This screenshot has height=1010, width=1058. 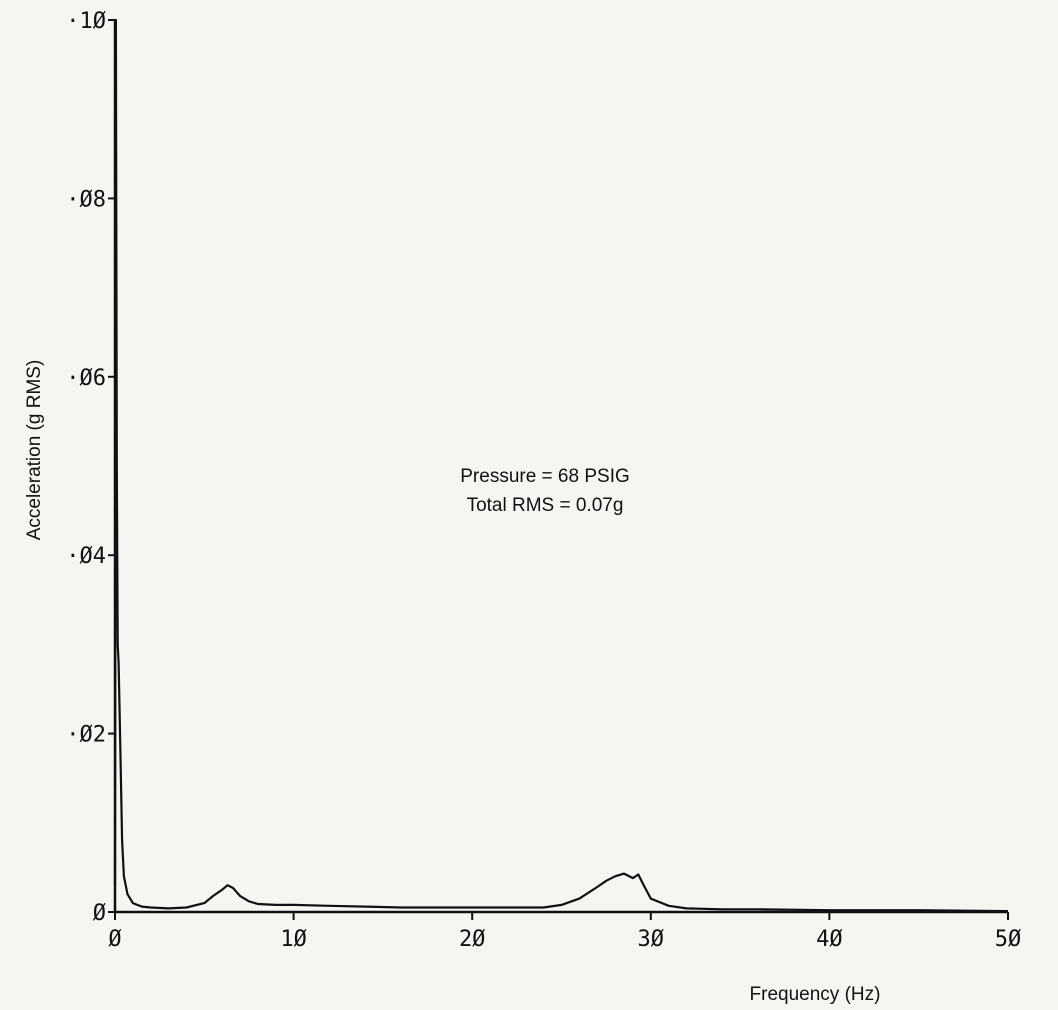 I want to click on y-tick-label: ·1Ø, so click(x=86, y=21).